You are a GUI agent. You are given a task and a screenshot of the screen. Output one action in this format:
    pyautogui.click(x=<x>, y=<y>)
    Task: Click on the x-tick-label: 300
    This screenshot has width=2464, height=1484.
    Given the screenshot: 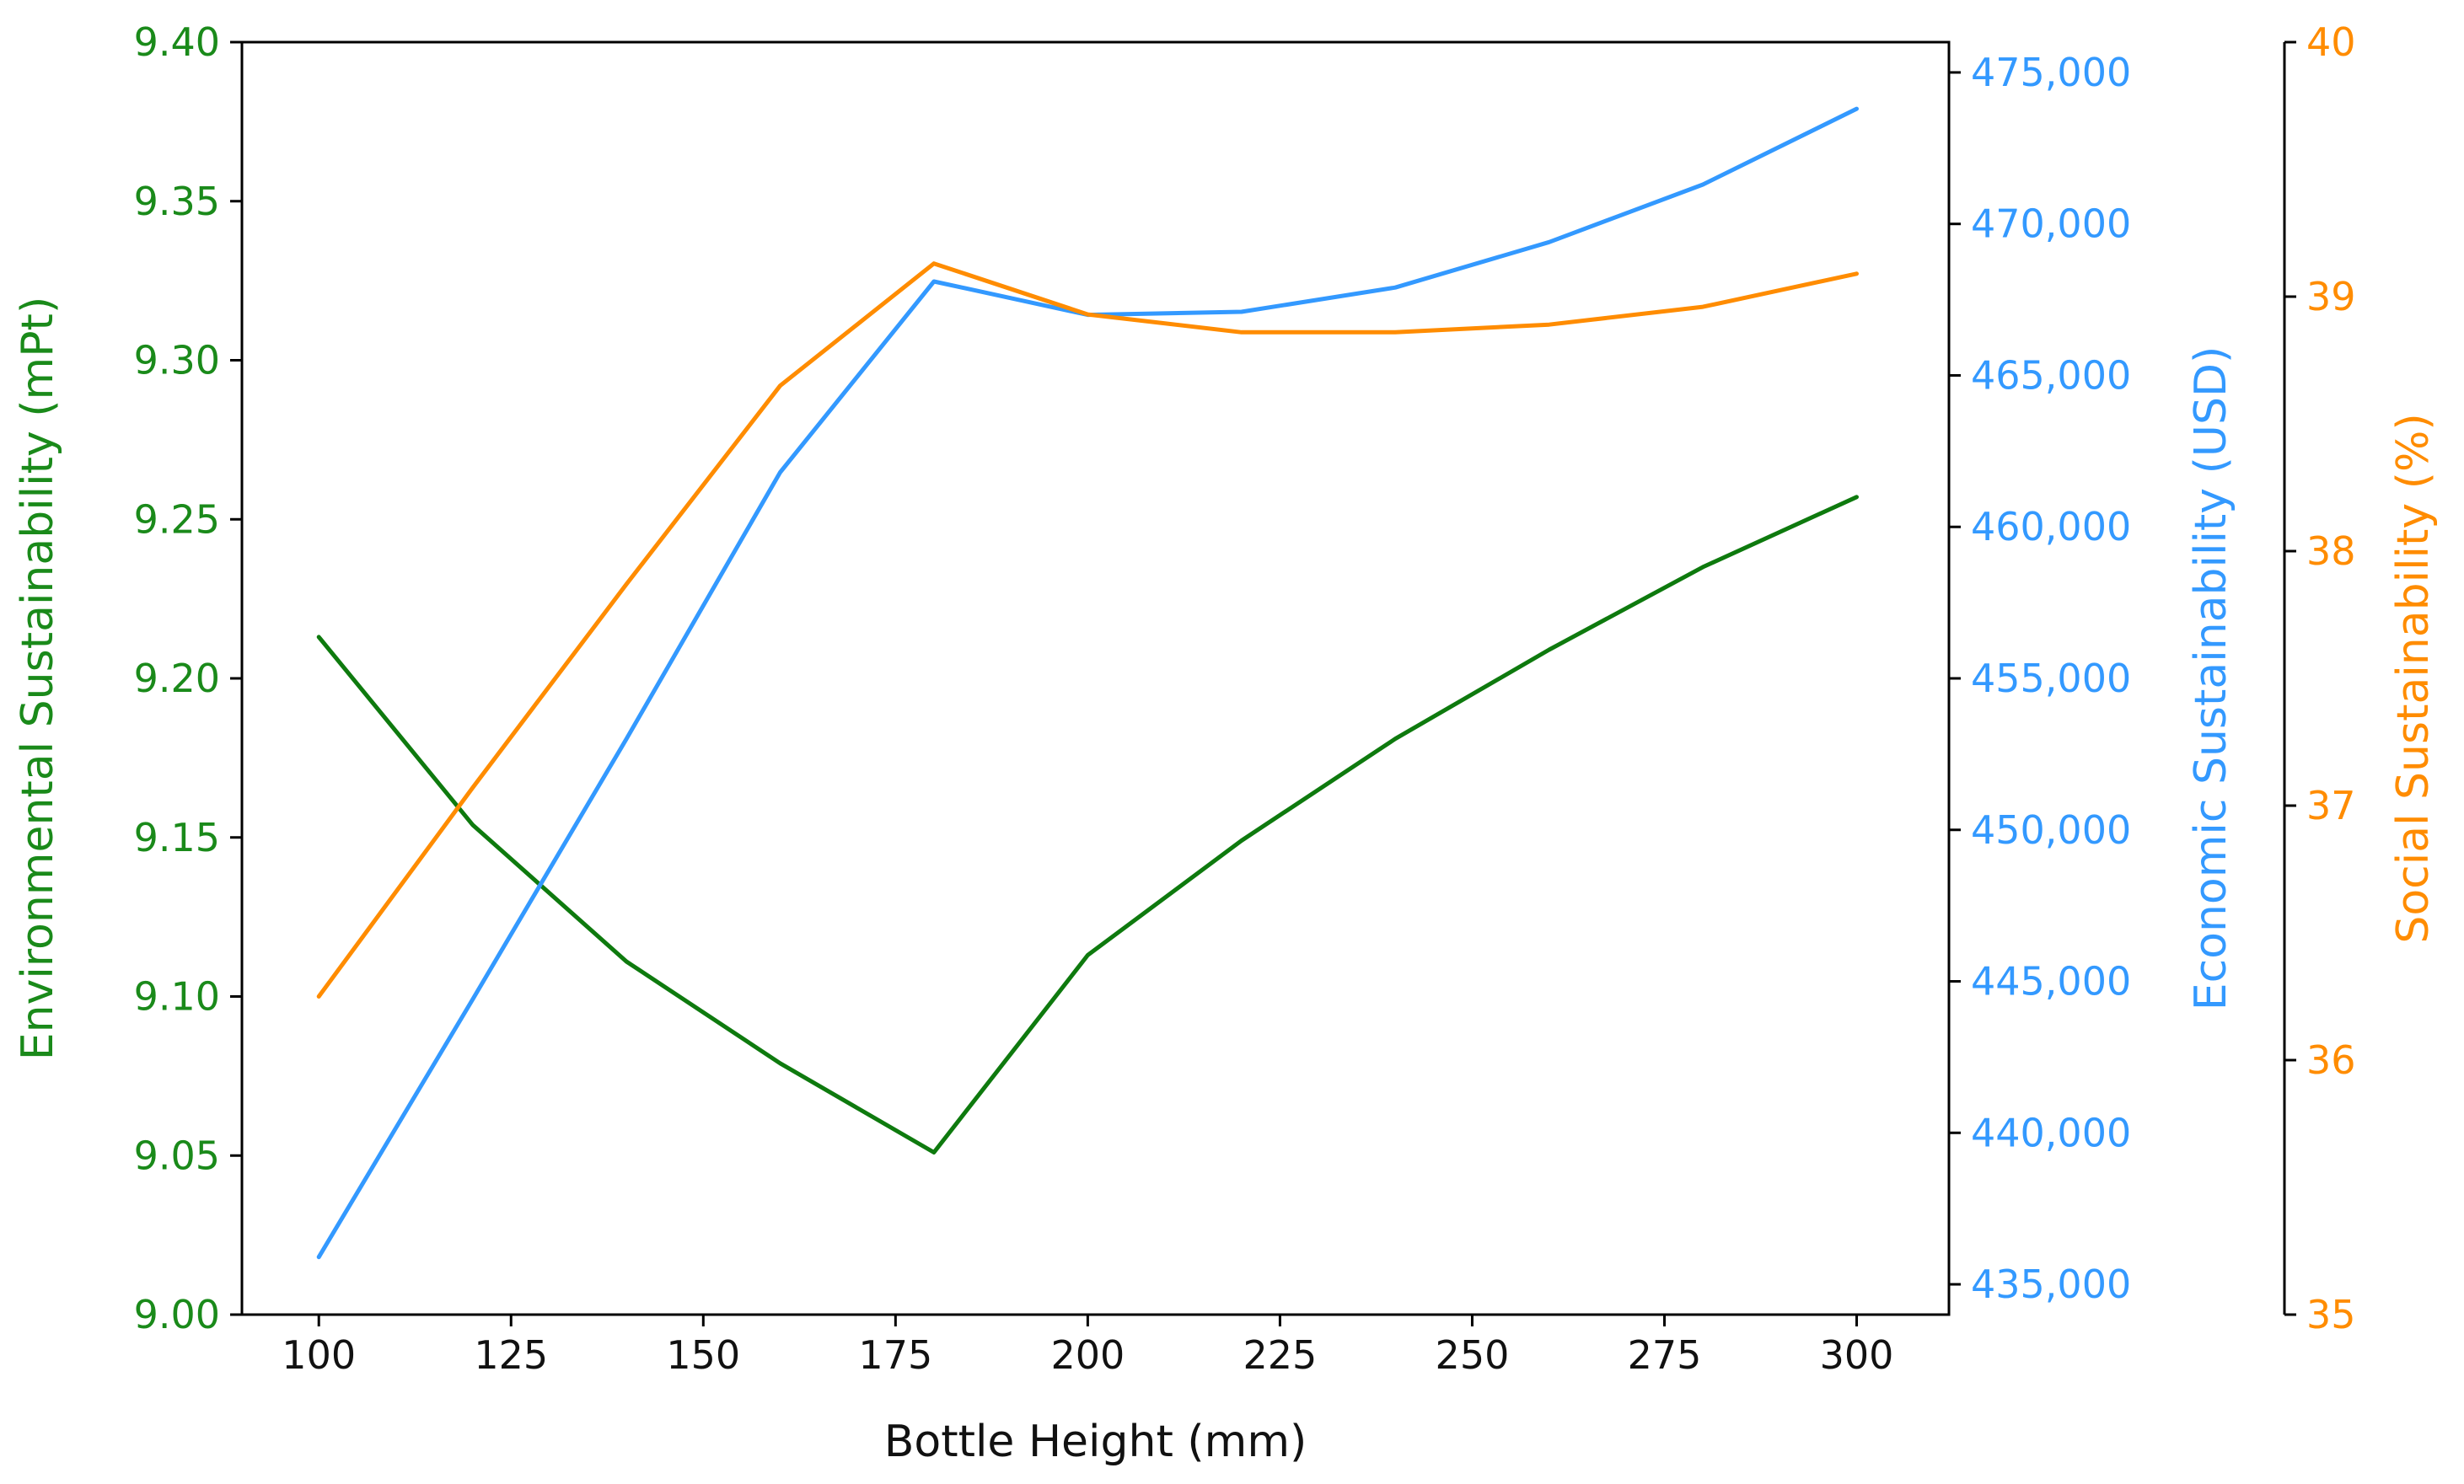 What is the action you would take?
    pyautogui.click(x=1857, y=1355)
    